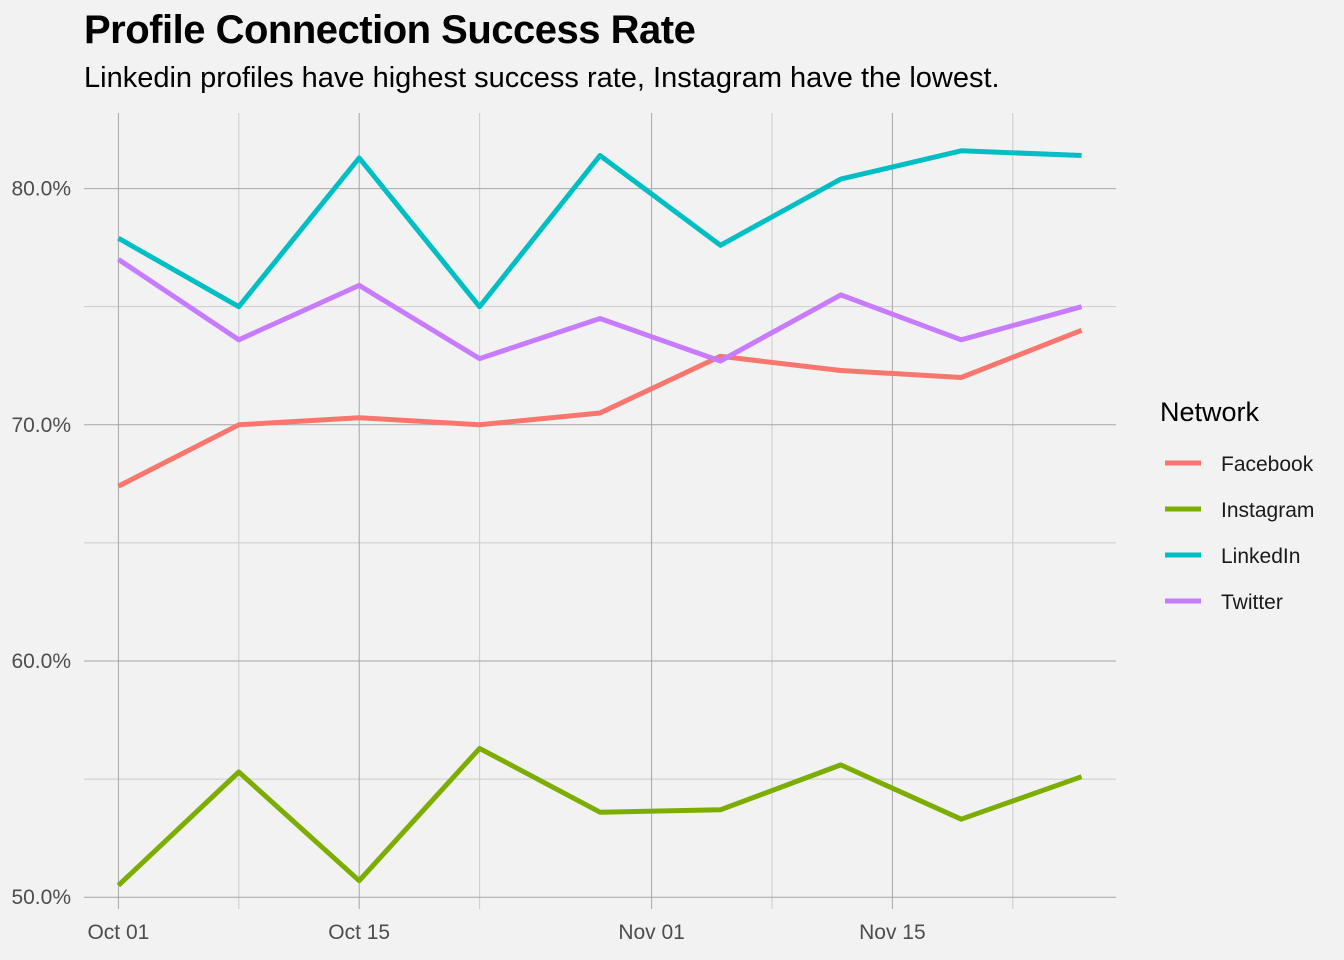 This screenshot has height=960, width=1344. What do you see at coordinates (599, 816) in the screenshot?
I see `series-line-instagram` at bounding box center [599, 816].